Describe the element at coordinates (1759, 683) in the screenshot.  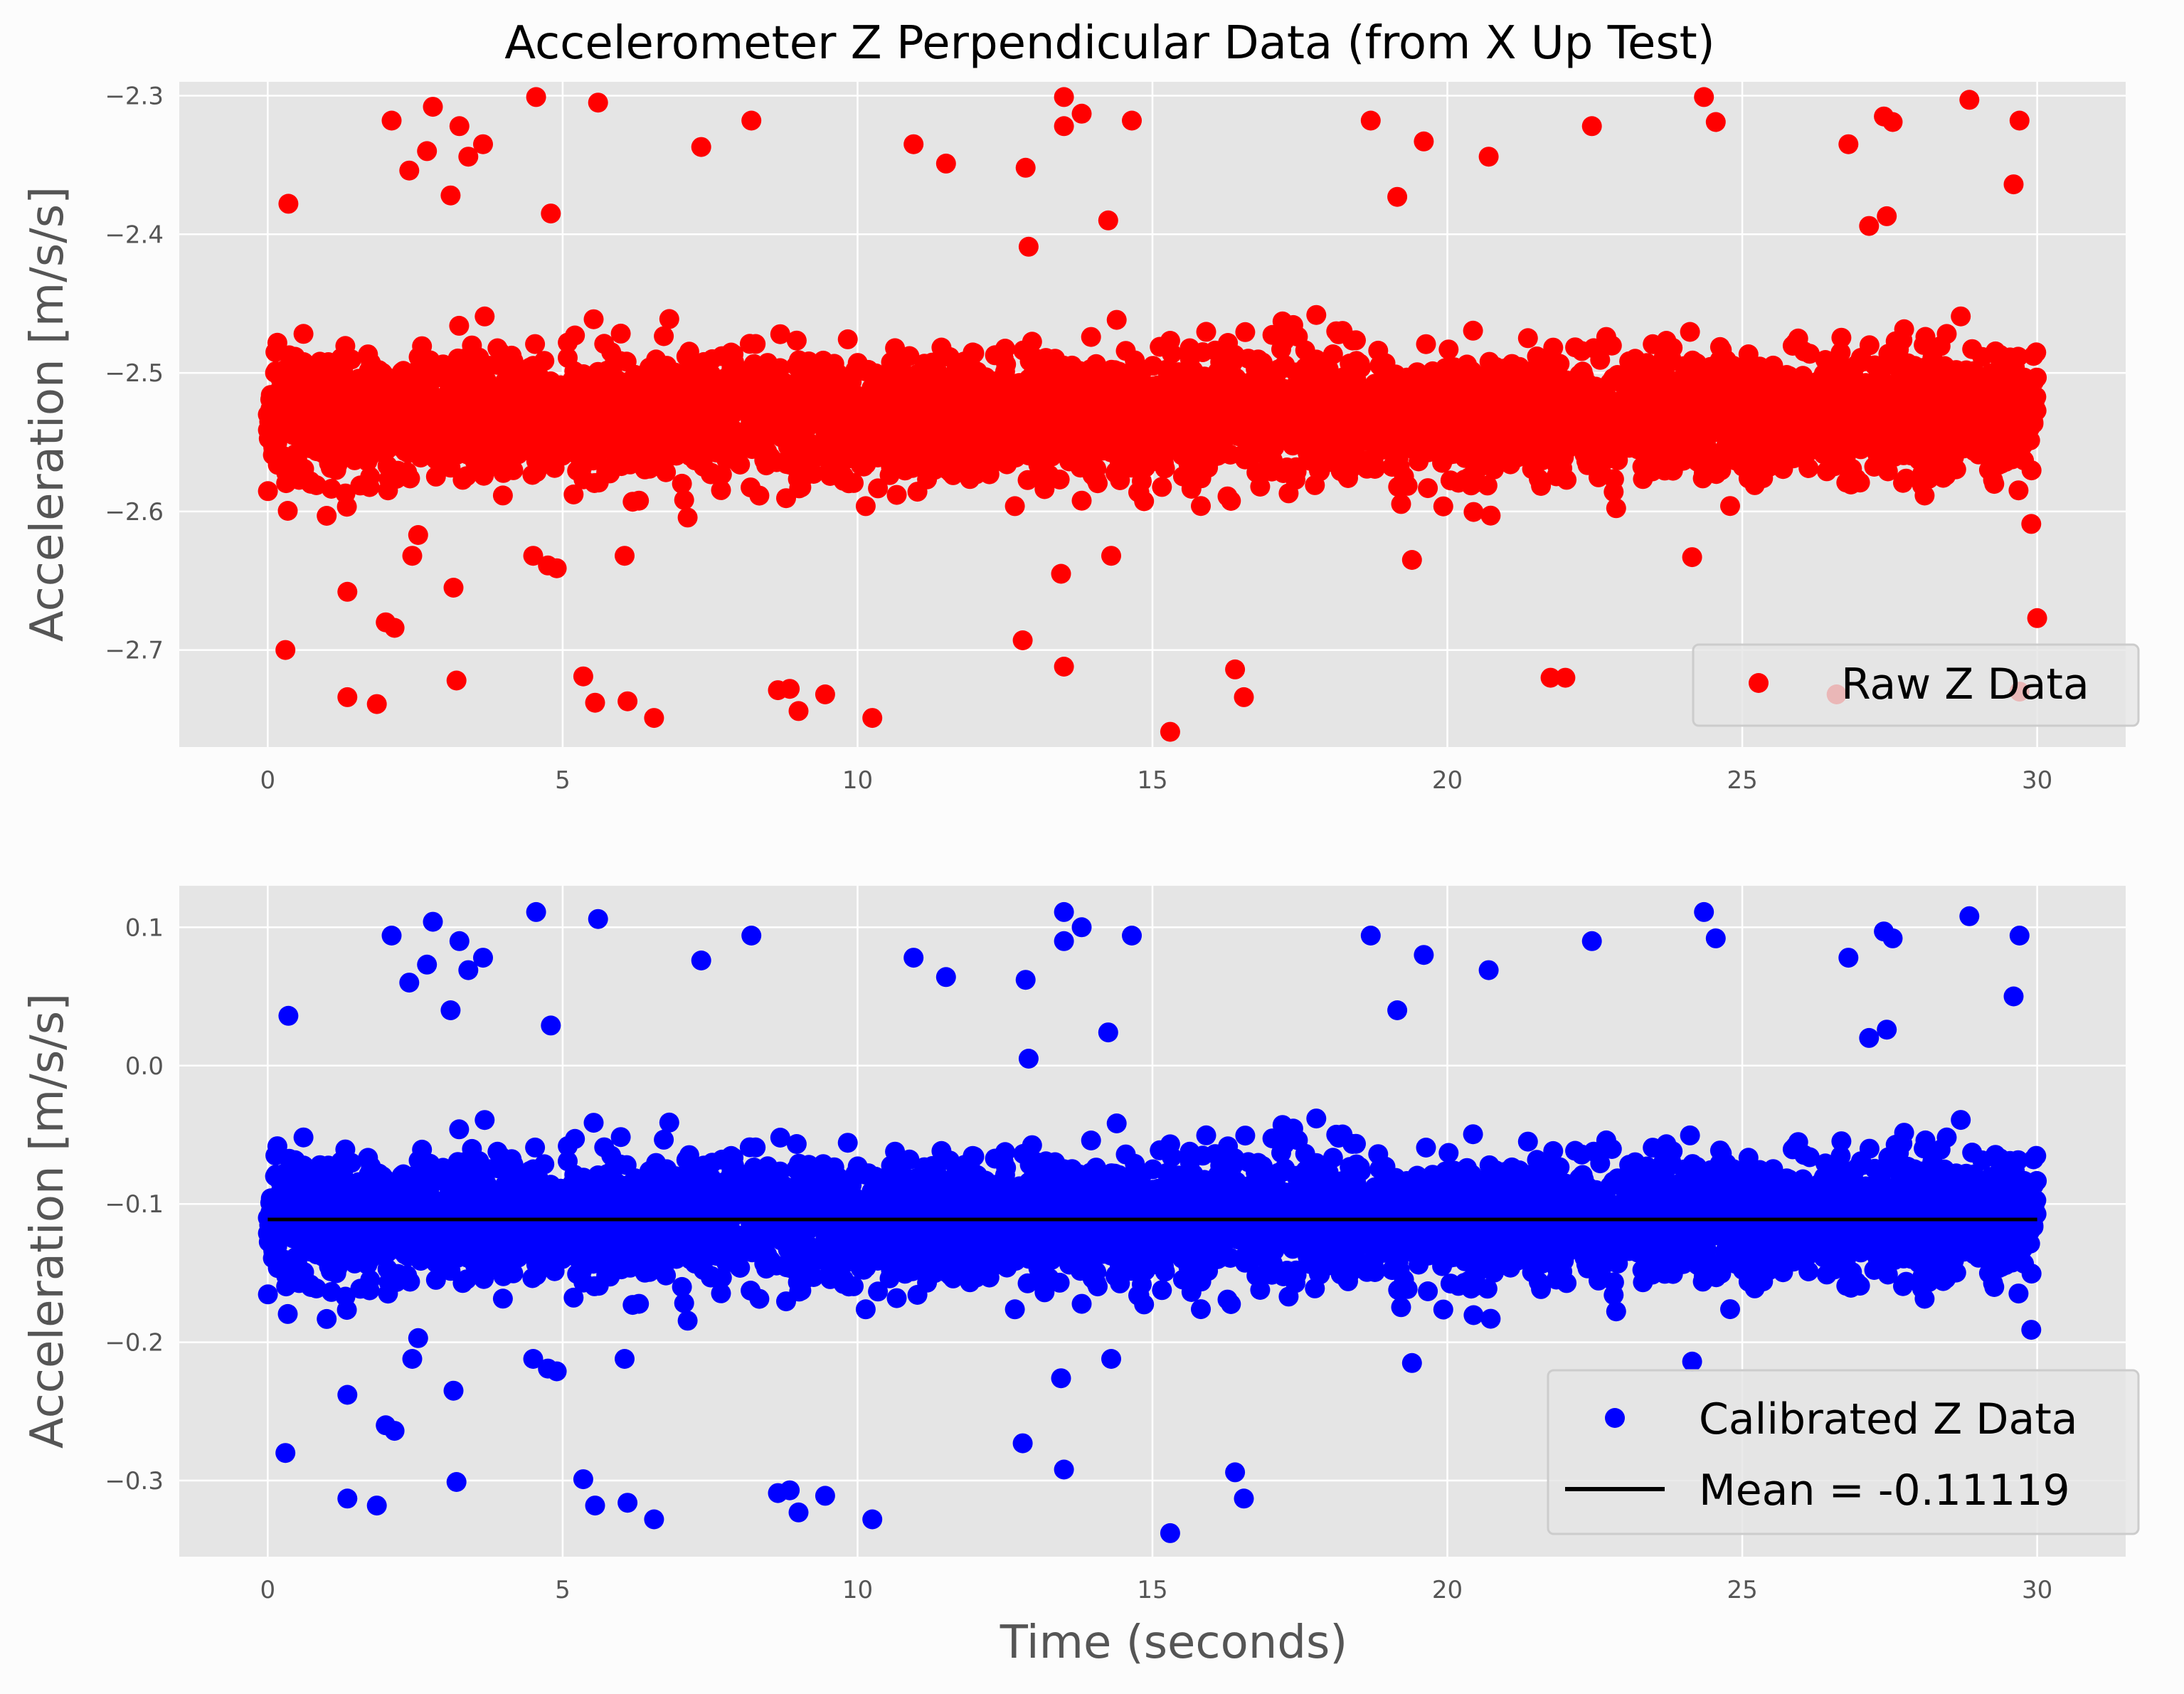
I see `raw-legend-marker` at that location.